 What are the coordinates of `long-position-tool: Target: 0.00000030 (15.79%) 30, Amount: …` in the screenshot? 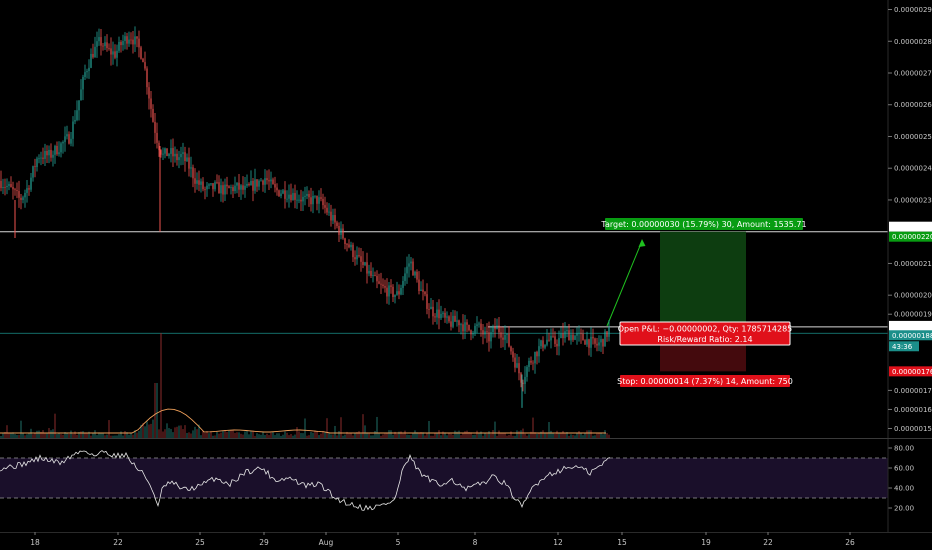 It's located at (703, 302).